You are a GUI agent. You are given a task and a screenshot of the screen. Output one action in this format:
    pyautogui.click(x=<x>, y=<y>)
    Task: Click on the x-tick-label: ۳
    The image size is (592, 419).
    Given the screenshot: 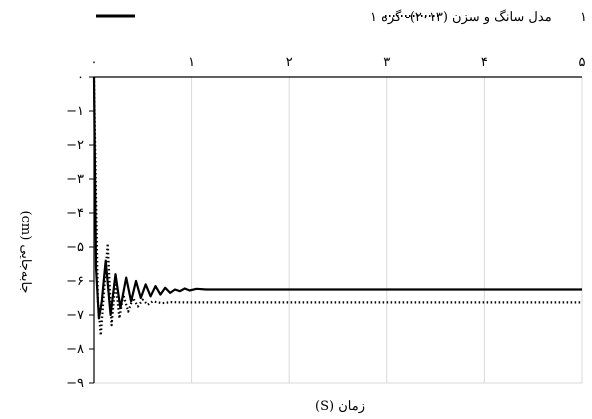 What is the action you would take?
    pyautogui.click(x=386, y=62)
    